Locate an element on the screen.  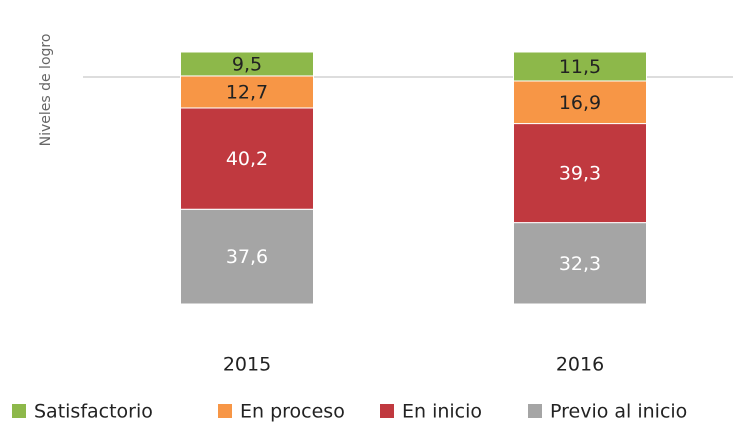
value-label: 40,2 is located at coordinates (247, 159).